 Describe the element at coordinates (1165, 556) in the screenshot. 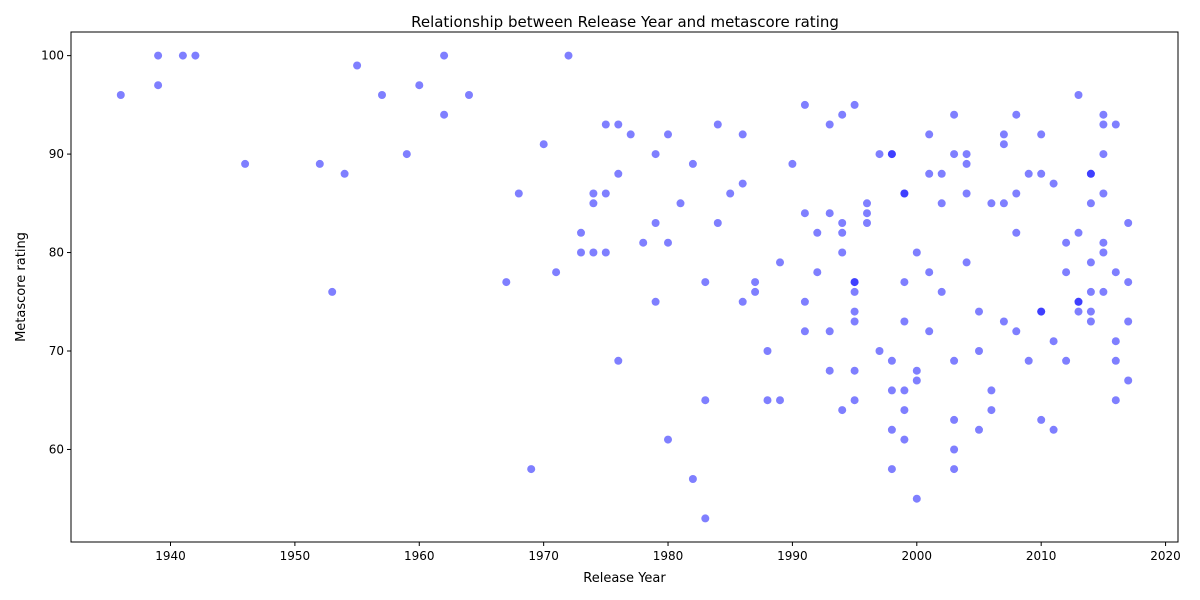

I see `x-tick-label: 2020` at that location.